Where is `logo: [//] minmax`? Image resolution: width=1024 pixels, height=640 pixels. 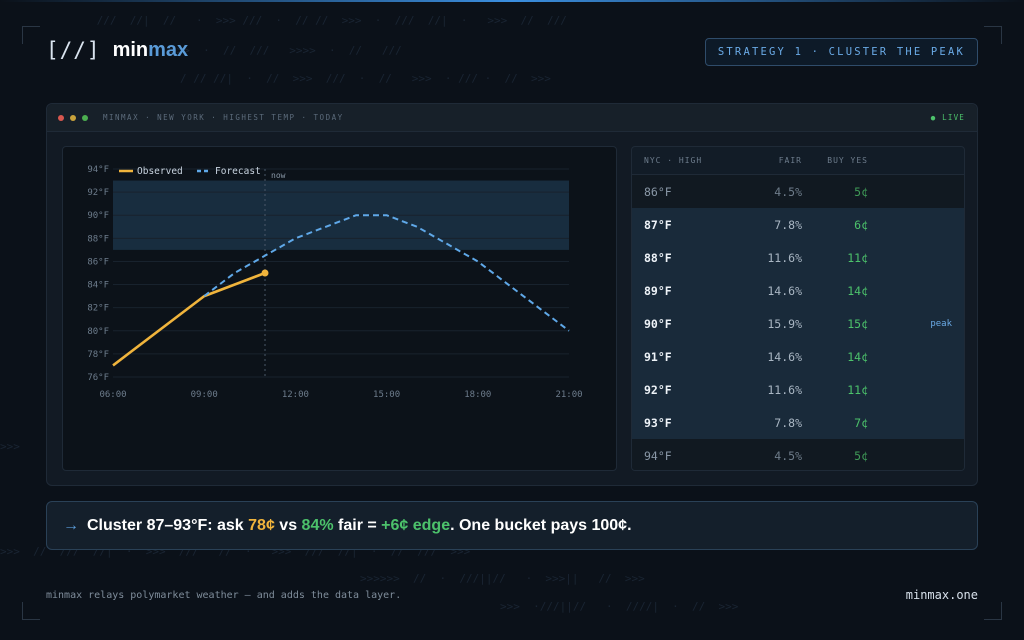 logo: [//] minmax is located at coordinates (117, 50).